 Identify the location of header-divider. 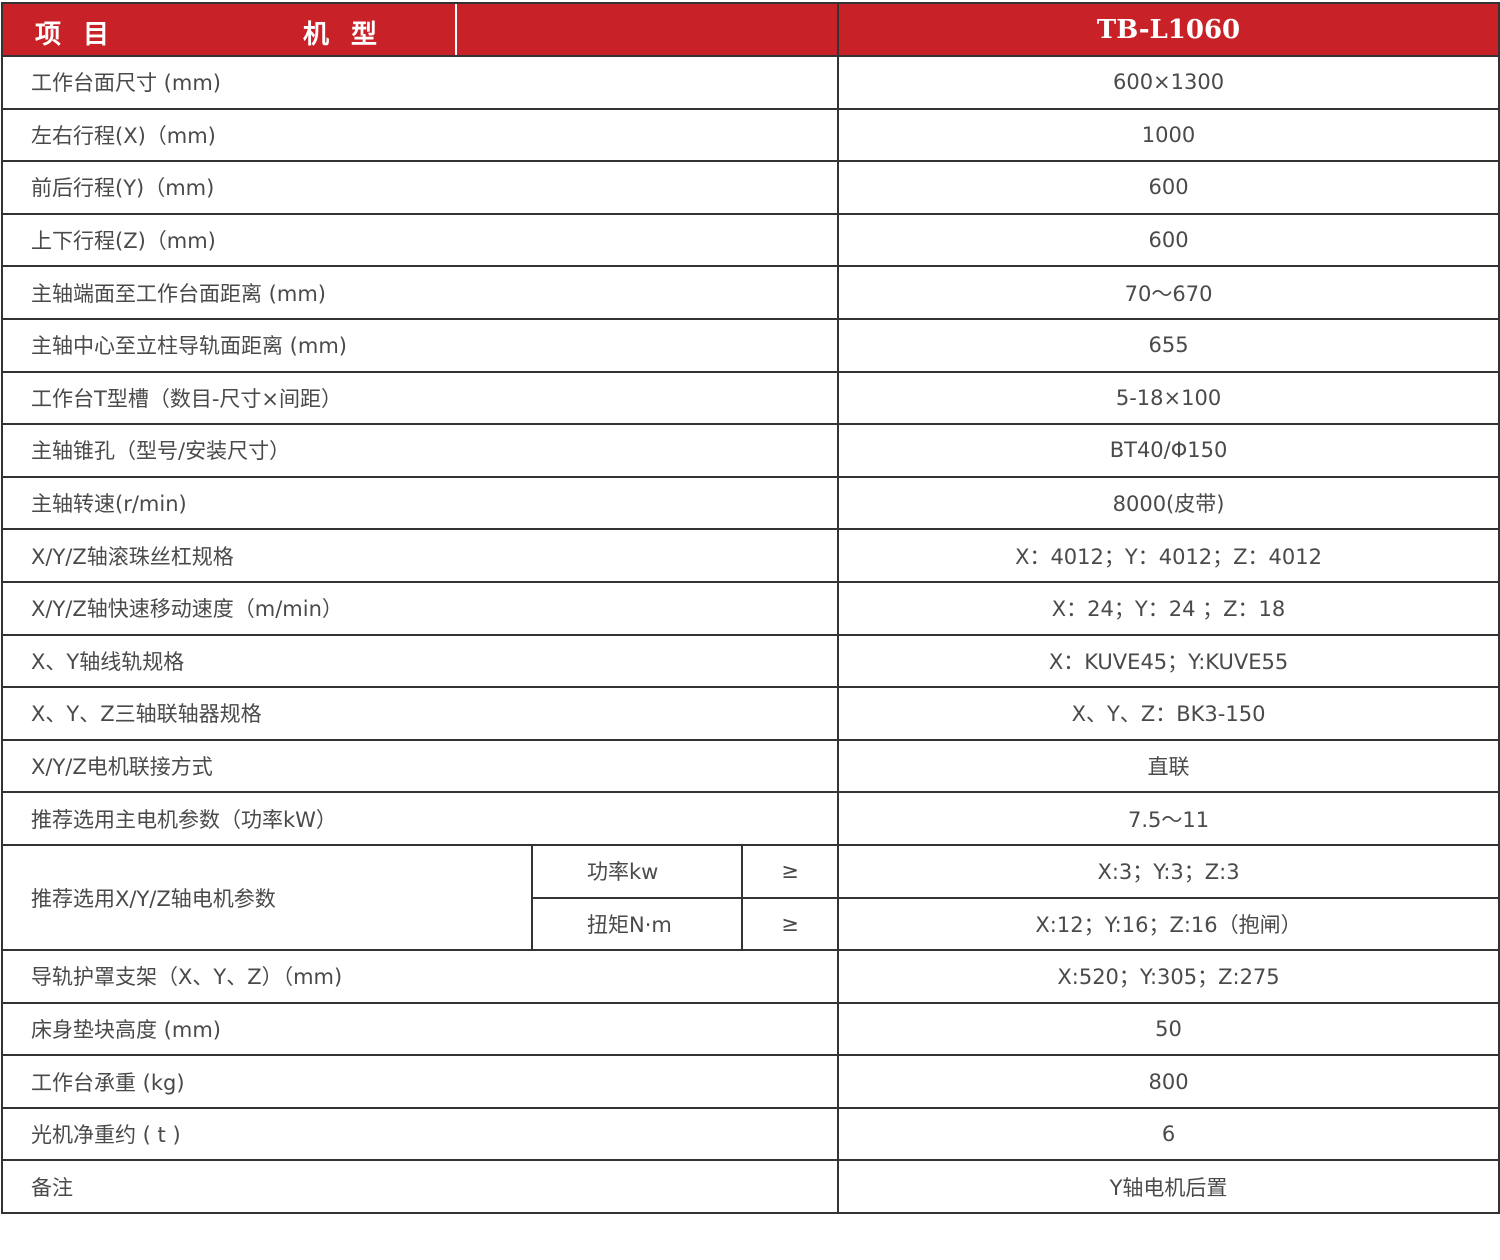
(456, 29).